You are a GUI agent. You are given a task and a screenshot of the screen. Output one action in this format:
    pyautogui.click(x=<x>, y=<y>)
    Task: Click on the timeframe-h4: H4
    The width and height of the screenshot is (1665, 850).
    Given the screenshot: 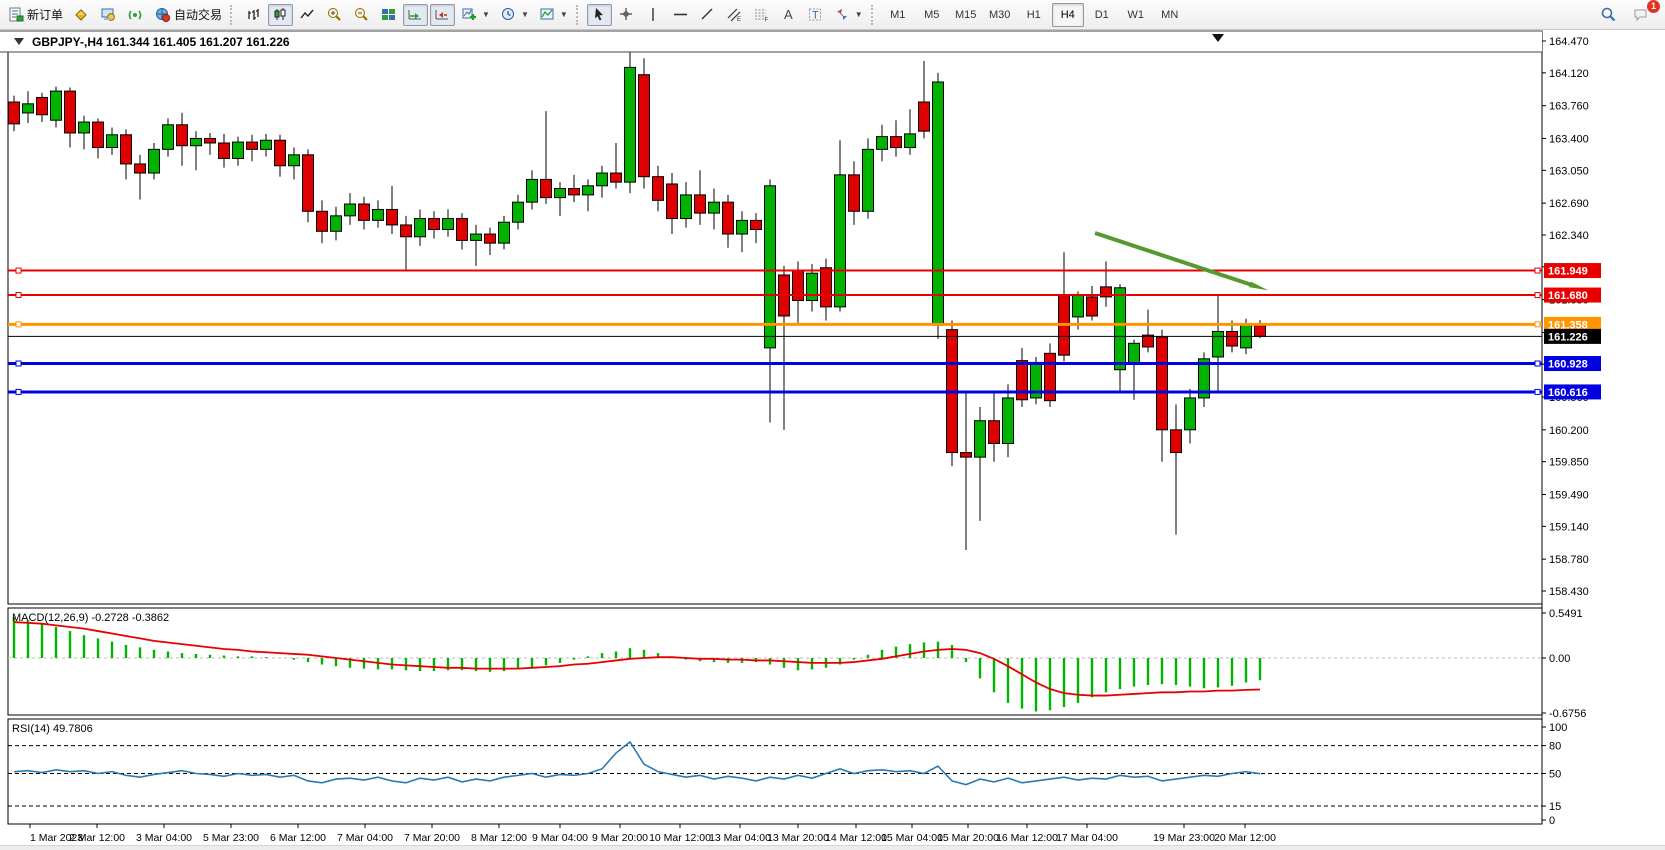 What is the action you would take?
    pyautogui.click(x=1067, y=14)
    